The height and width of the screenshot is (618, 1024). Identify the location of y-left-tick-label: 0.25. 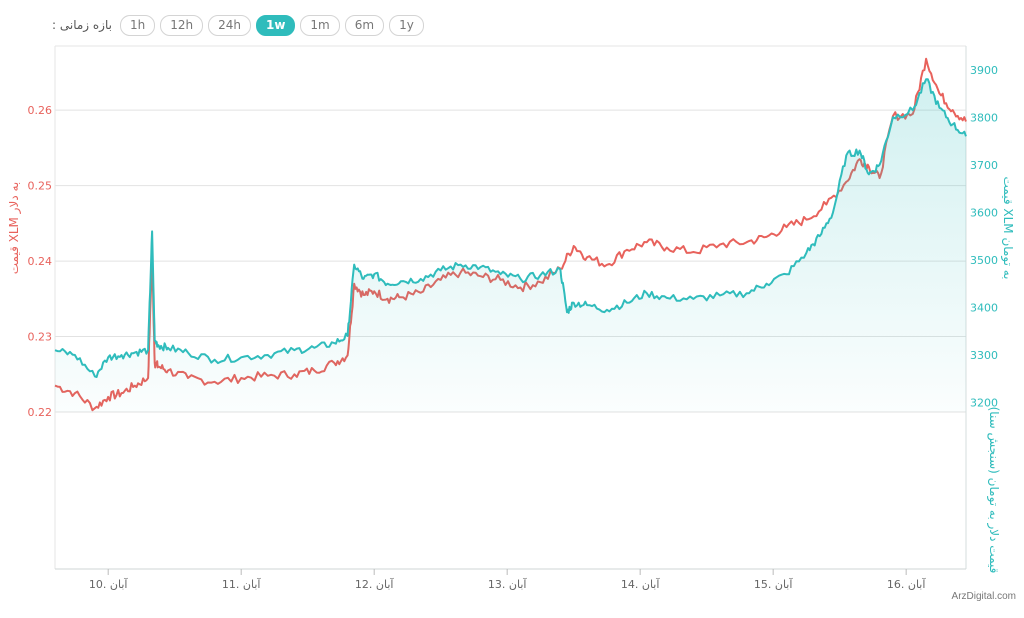
(40, 186).